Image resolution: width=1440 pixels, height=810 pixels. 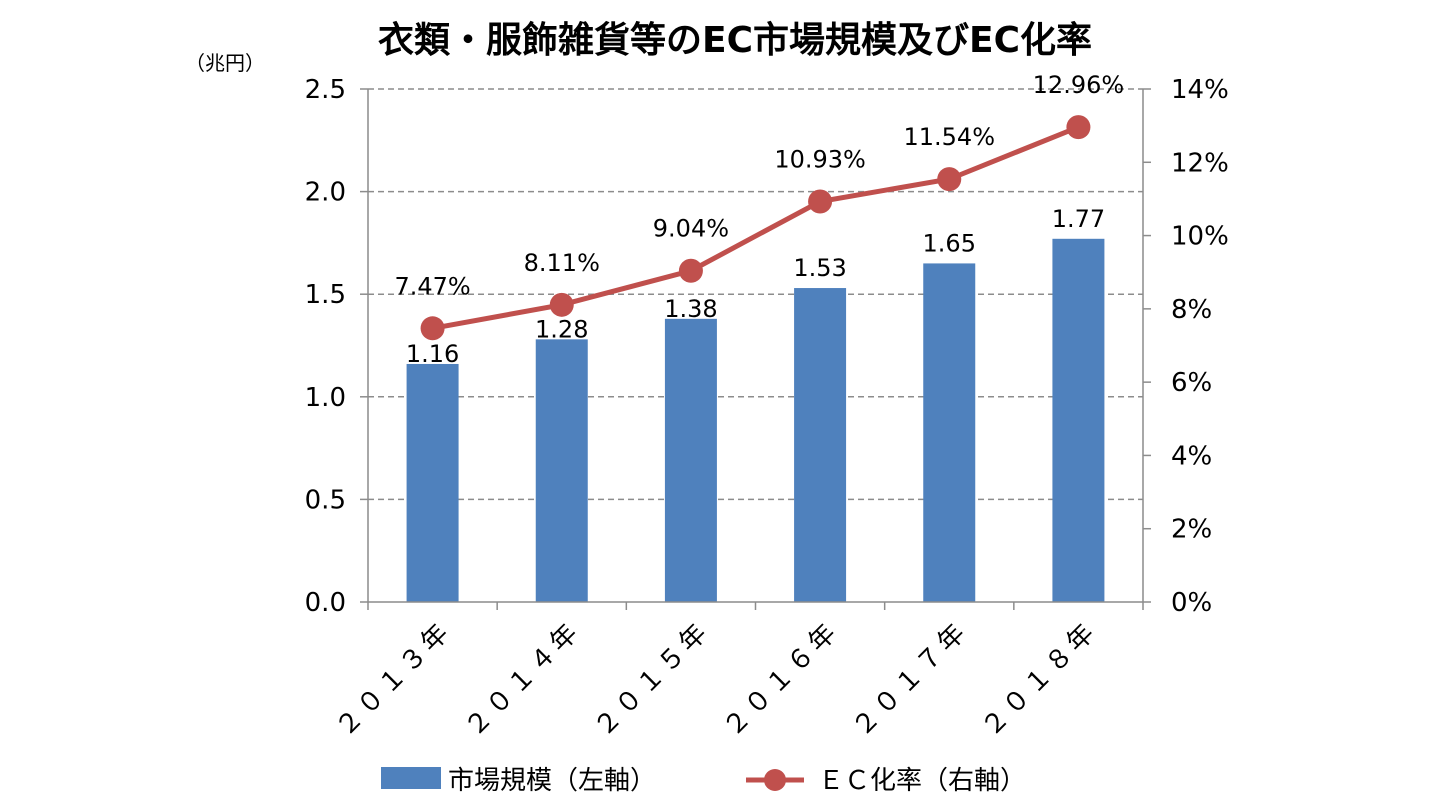 What do you see at coordinates (735, 40) in the screenshot?
I see `chart-title: 衣類・服飾雑貨等のEC市場規模及びEC化率` at bounding box center [735, 40].